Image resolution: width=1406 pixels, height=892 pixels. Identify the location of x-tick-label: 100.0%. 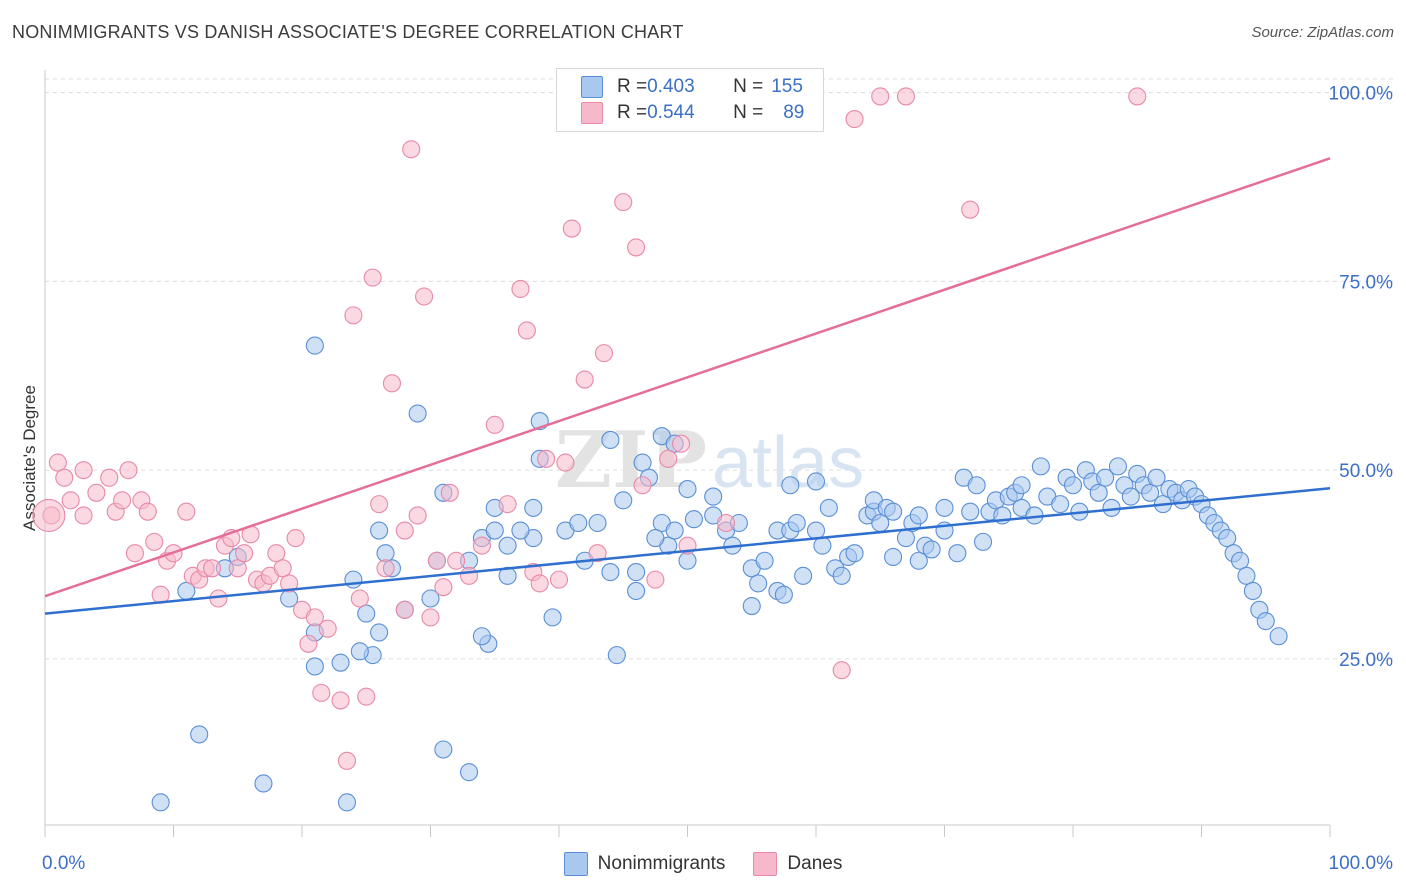
(1361, 863).